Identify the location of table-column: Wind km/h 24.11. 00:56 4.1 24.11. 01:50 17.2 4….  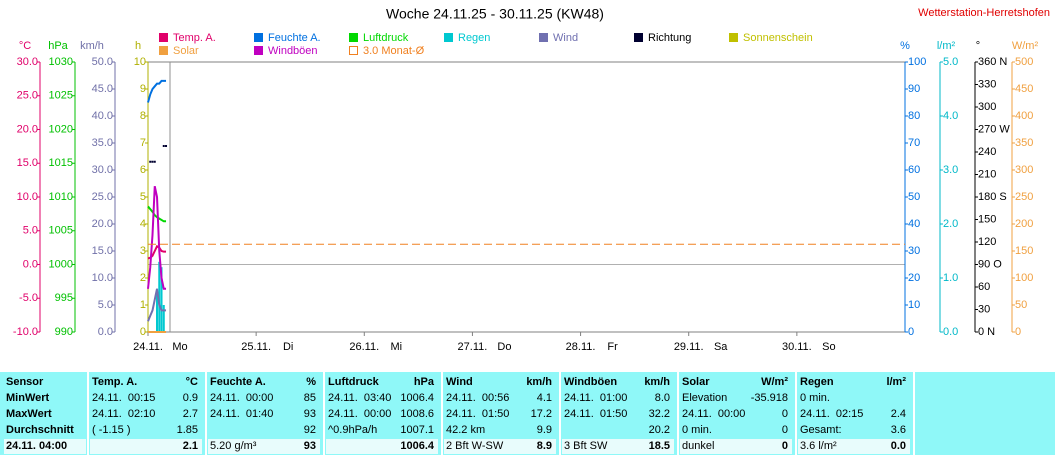
(500, 413).